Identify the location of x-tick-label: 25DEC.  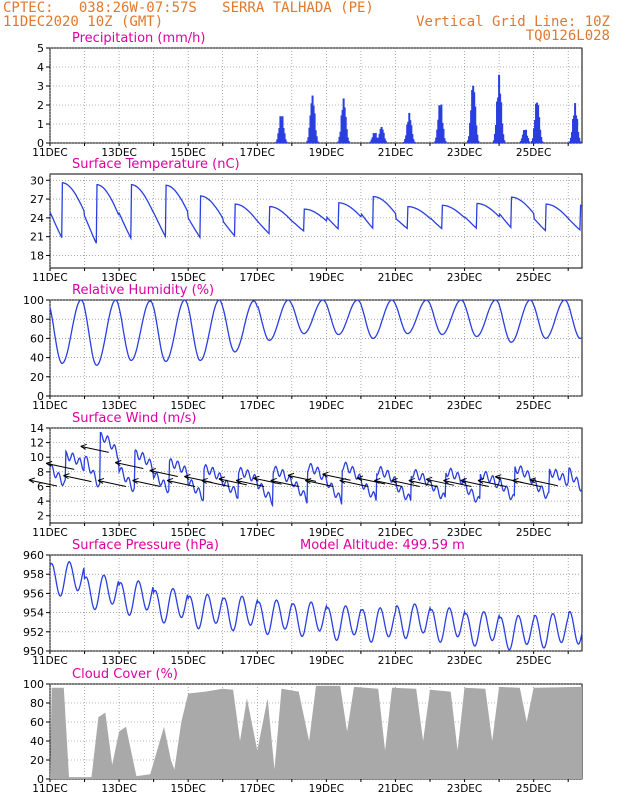
(533, 153).